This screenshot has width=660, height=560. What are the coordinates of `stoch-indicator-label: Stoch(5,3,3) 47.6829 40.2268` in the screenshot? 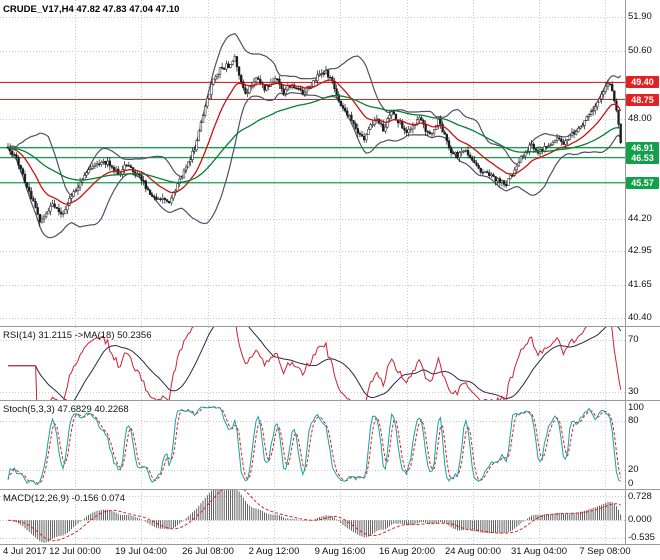 It's located at (66, 409).